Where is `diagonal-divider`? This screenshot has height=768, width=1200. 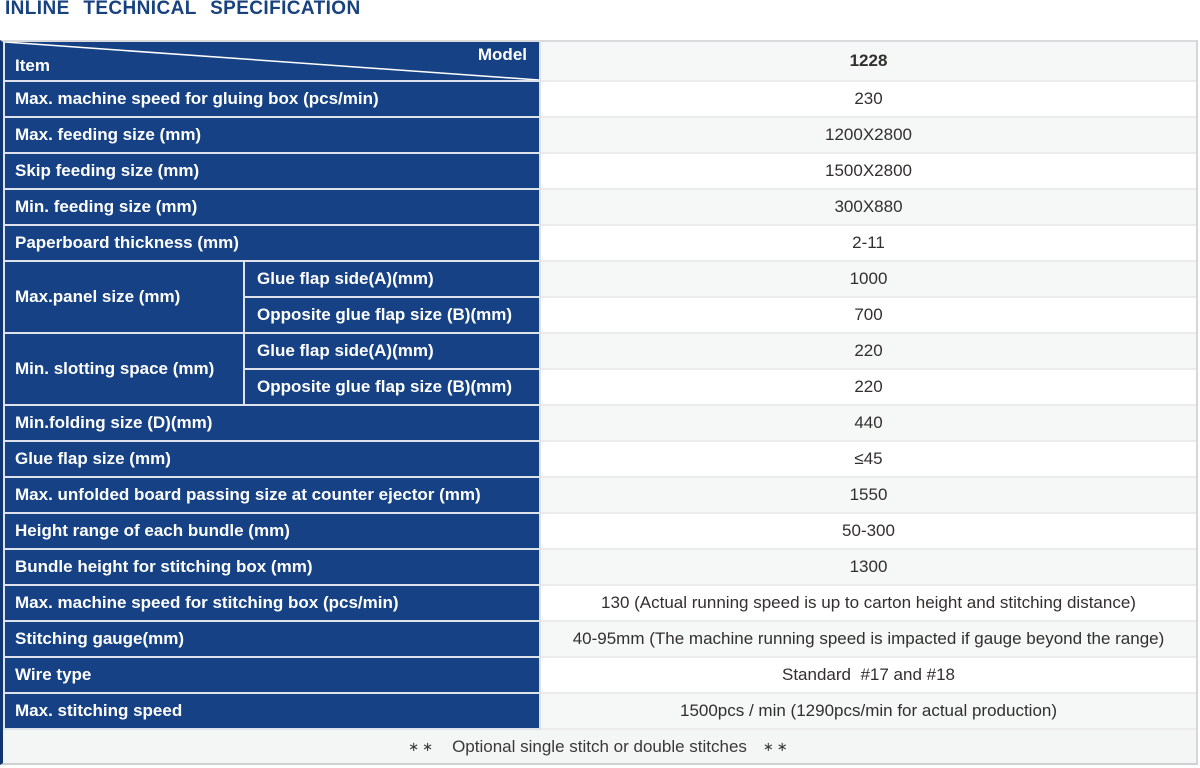 diagonal-divider is located at coordinates (272, 61).